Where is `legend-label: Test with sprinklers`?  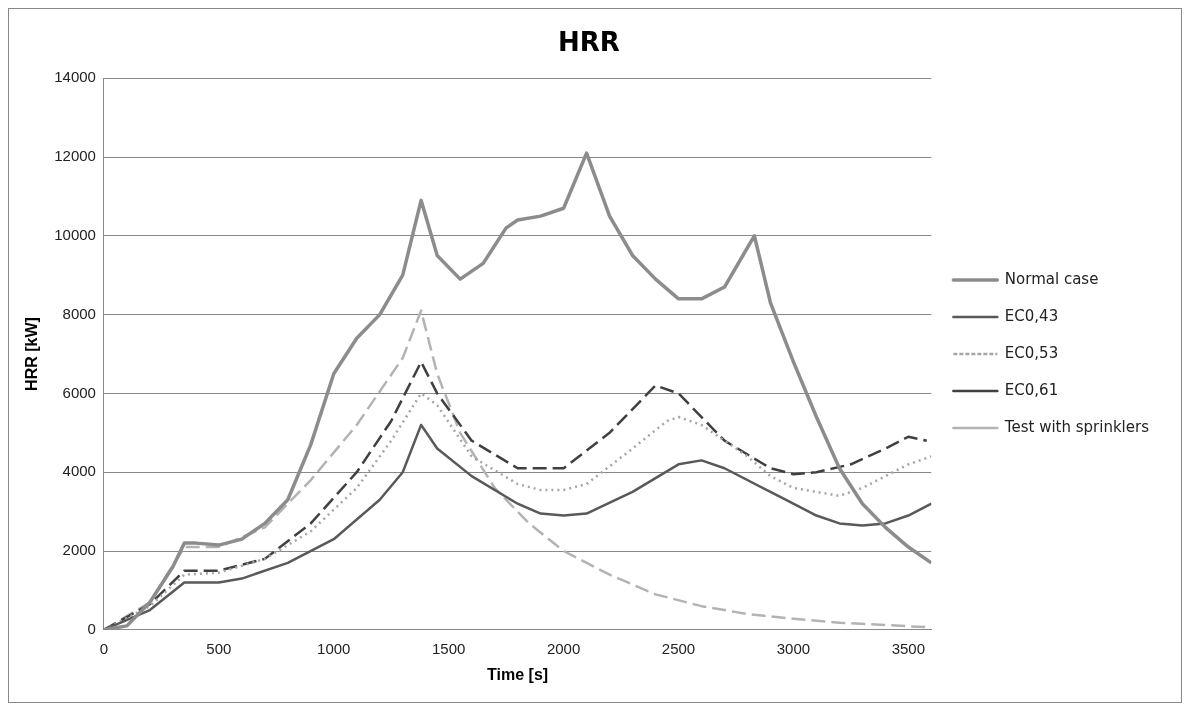 legend-label: Test with sprinklers is located at coordinates (1076, 426).